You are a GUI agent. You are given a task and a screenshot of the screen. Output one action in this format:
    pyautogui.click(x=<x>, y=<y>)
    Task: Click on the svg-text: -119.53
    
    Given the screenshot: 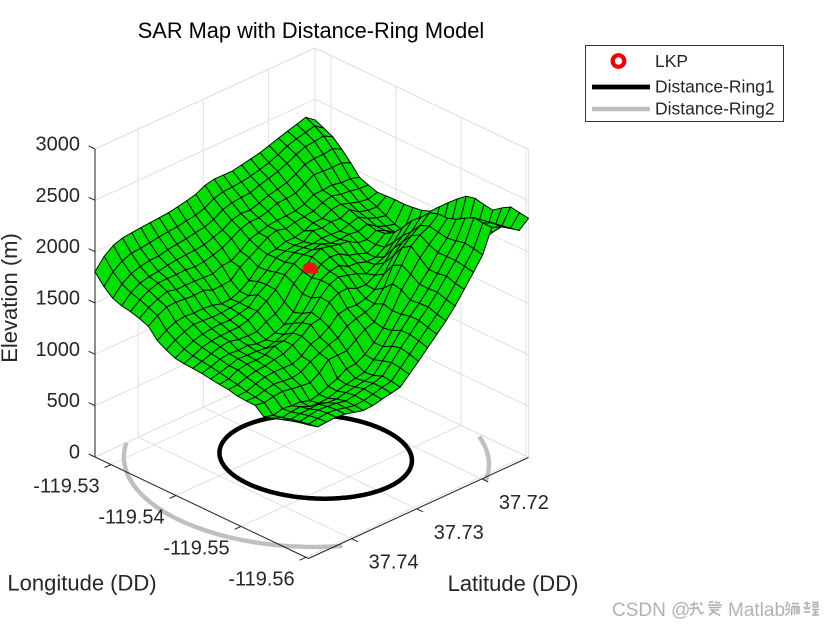 What is the action you would take?
    pyautogui.click(x=66, y=487)
    